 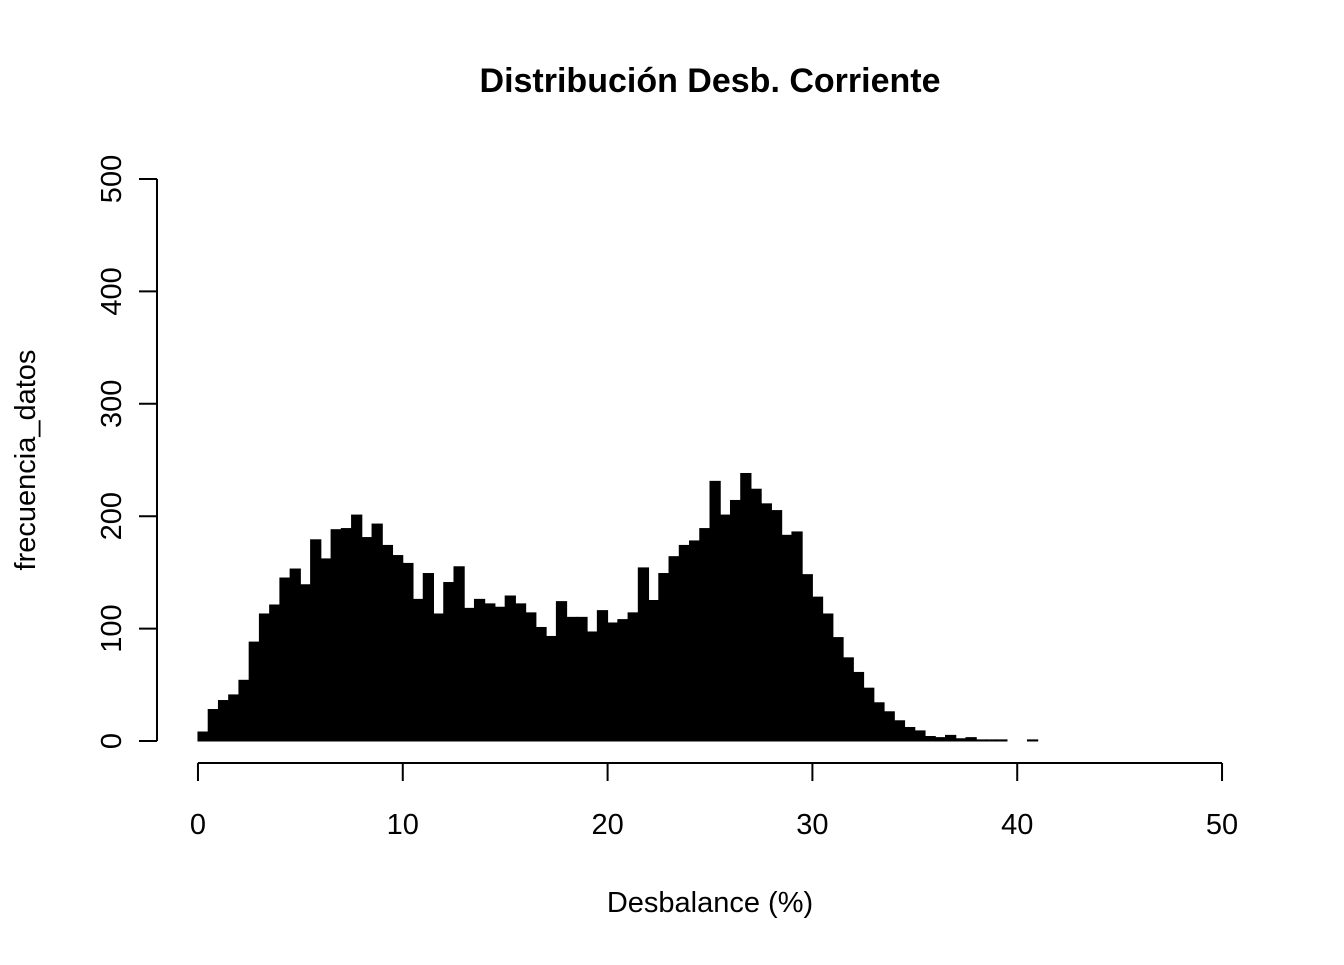 What do you see at coordinates (1017, 825) in the screenshot?
I see `x-tick-label: 40` at bounding box center [1017, 825].